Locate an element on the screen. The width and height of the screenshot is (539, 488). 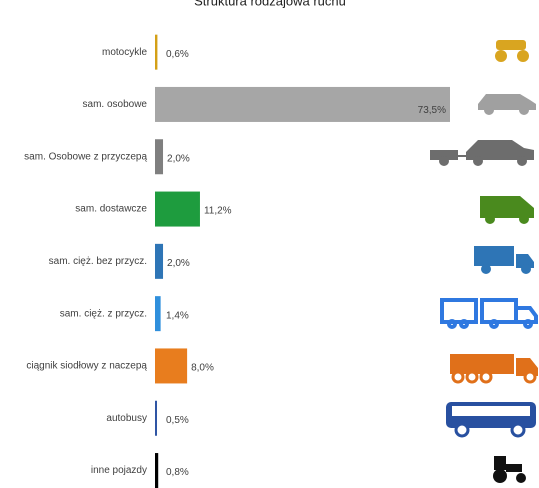
icon-motorcycle is located at coordinates (512, 51).